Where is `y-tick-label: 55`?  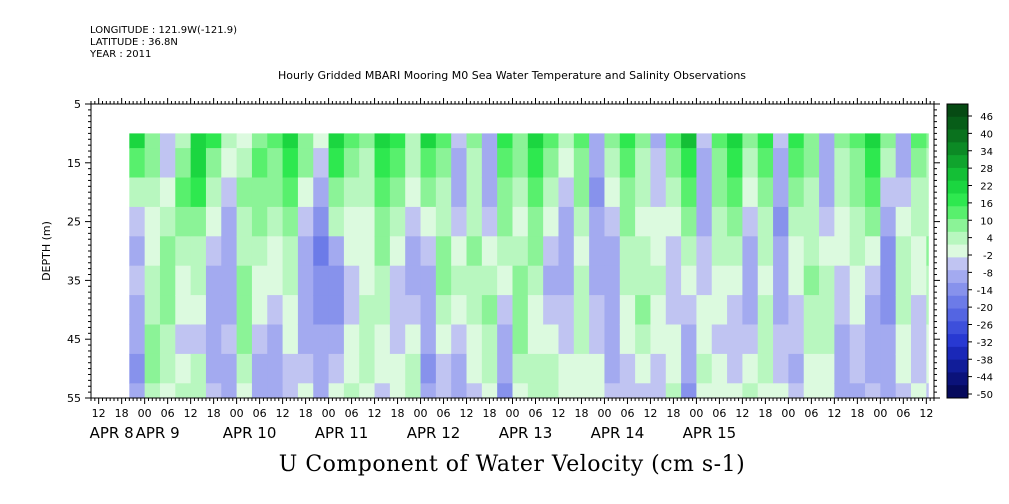 y-tick-label: 55 is located at coordinates (74, 398).